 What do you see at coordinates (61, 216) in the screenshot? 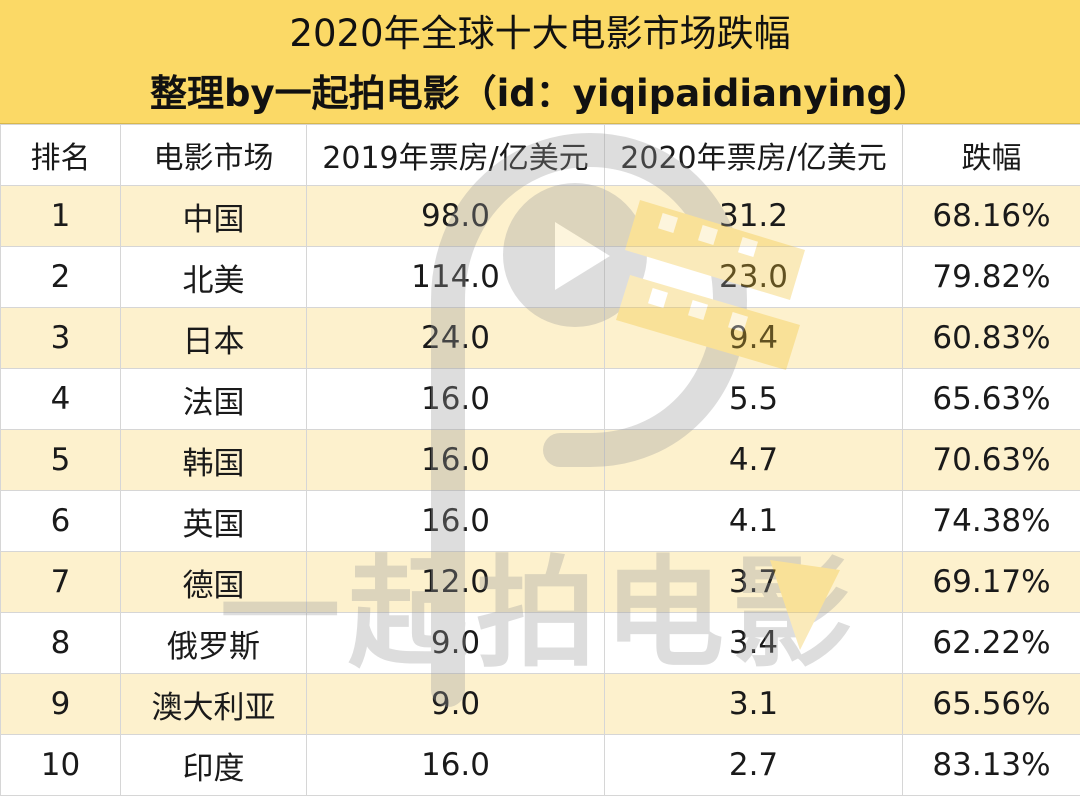
I see `cell-rank: 1` at bounding box center [61, 216].